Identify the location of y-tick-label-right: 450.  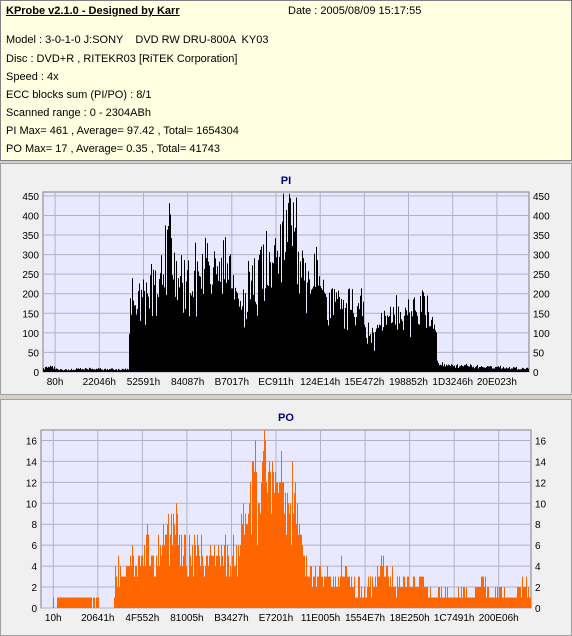
(541, 197).